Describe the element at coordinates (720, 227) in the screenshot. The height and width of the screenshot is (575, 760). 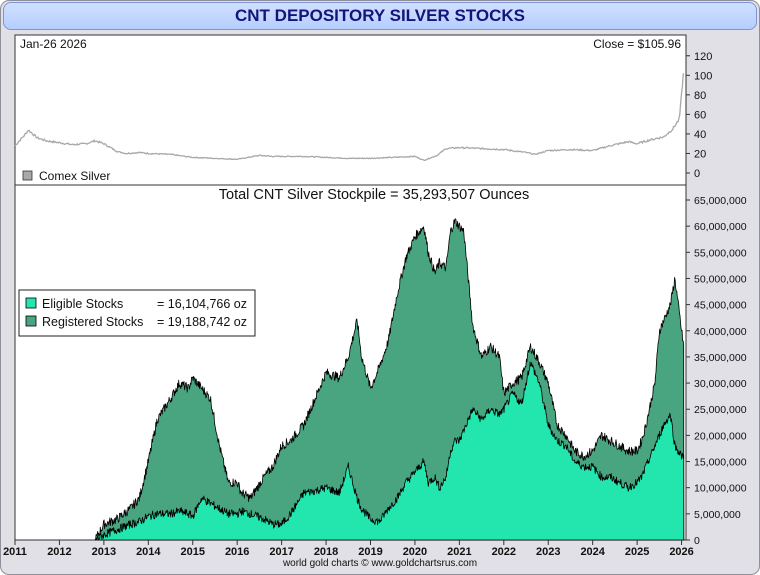
I see `stock-y-tick-label: 60,000,000` at that location.